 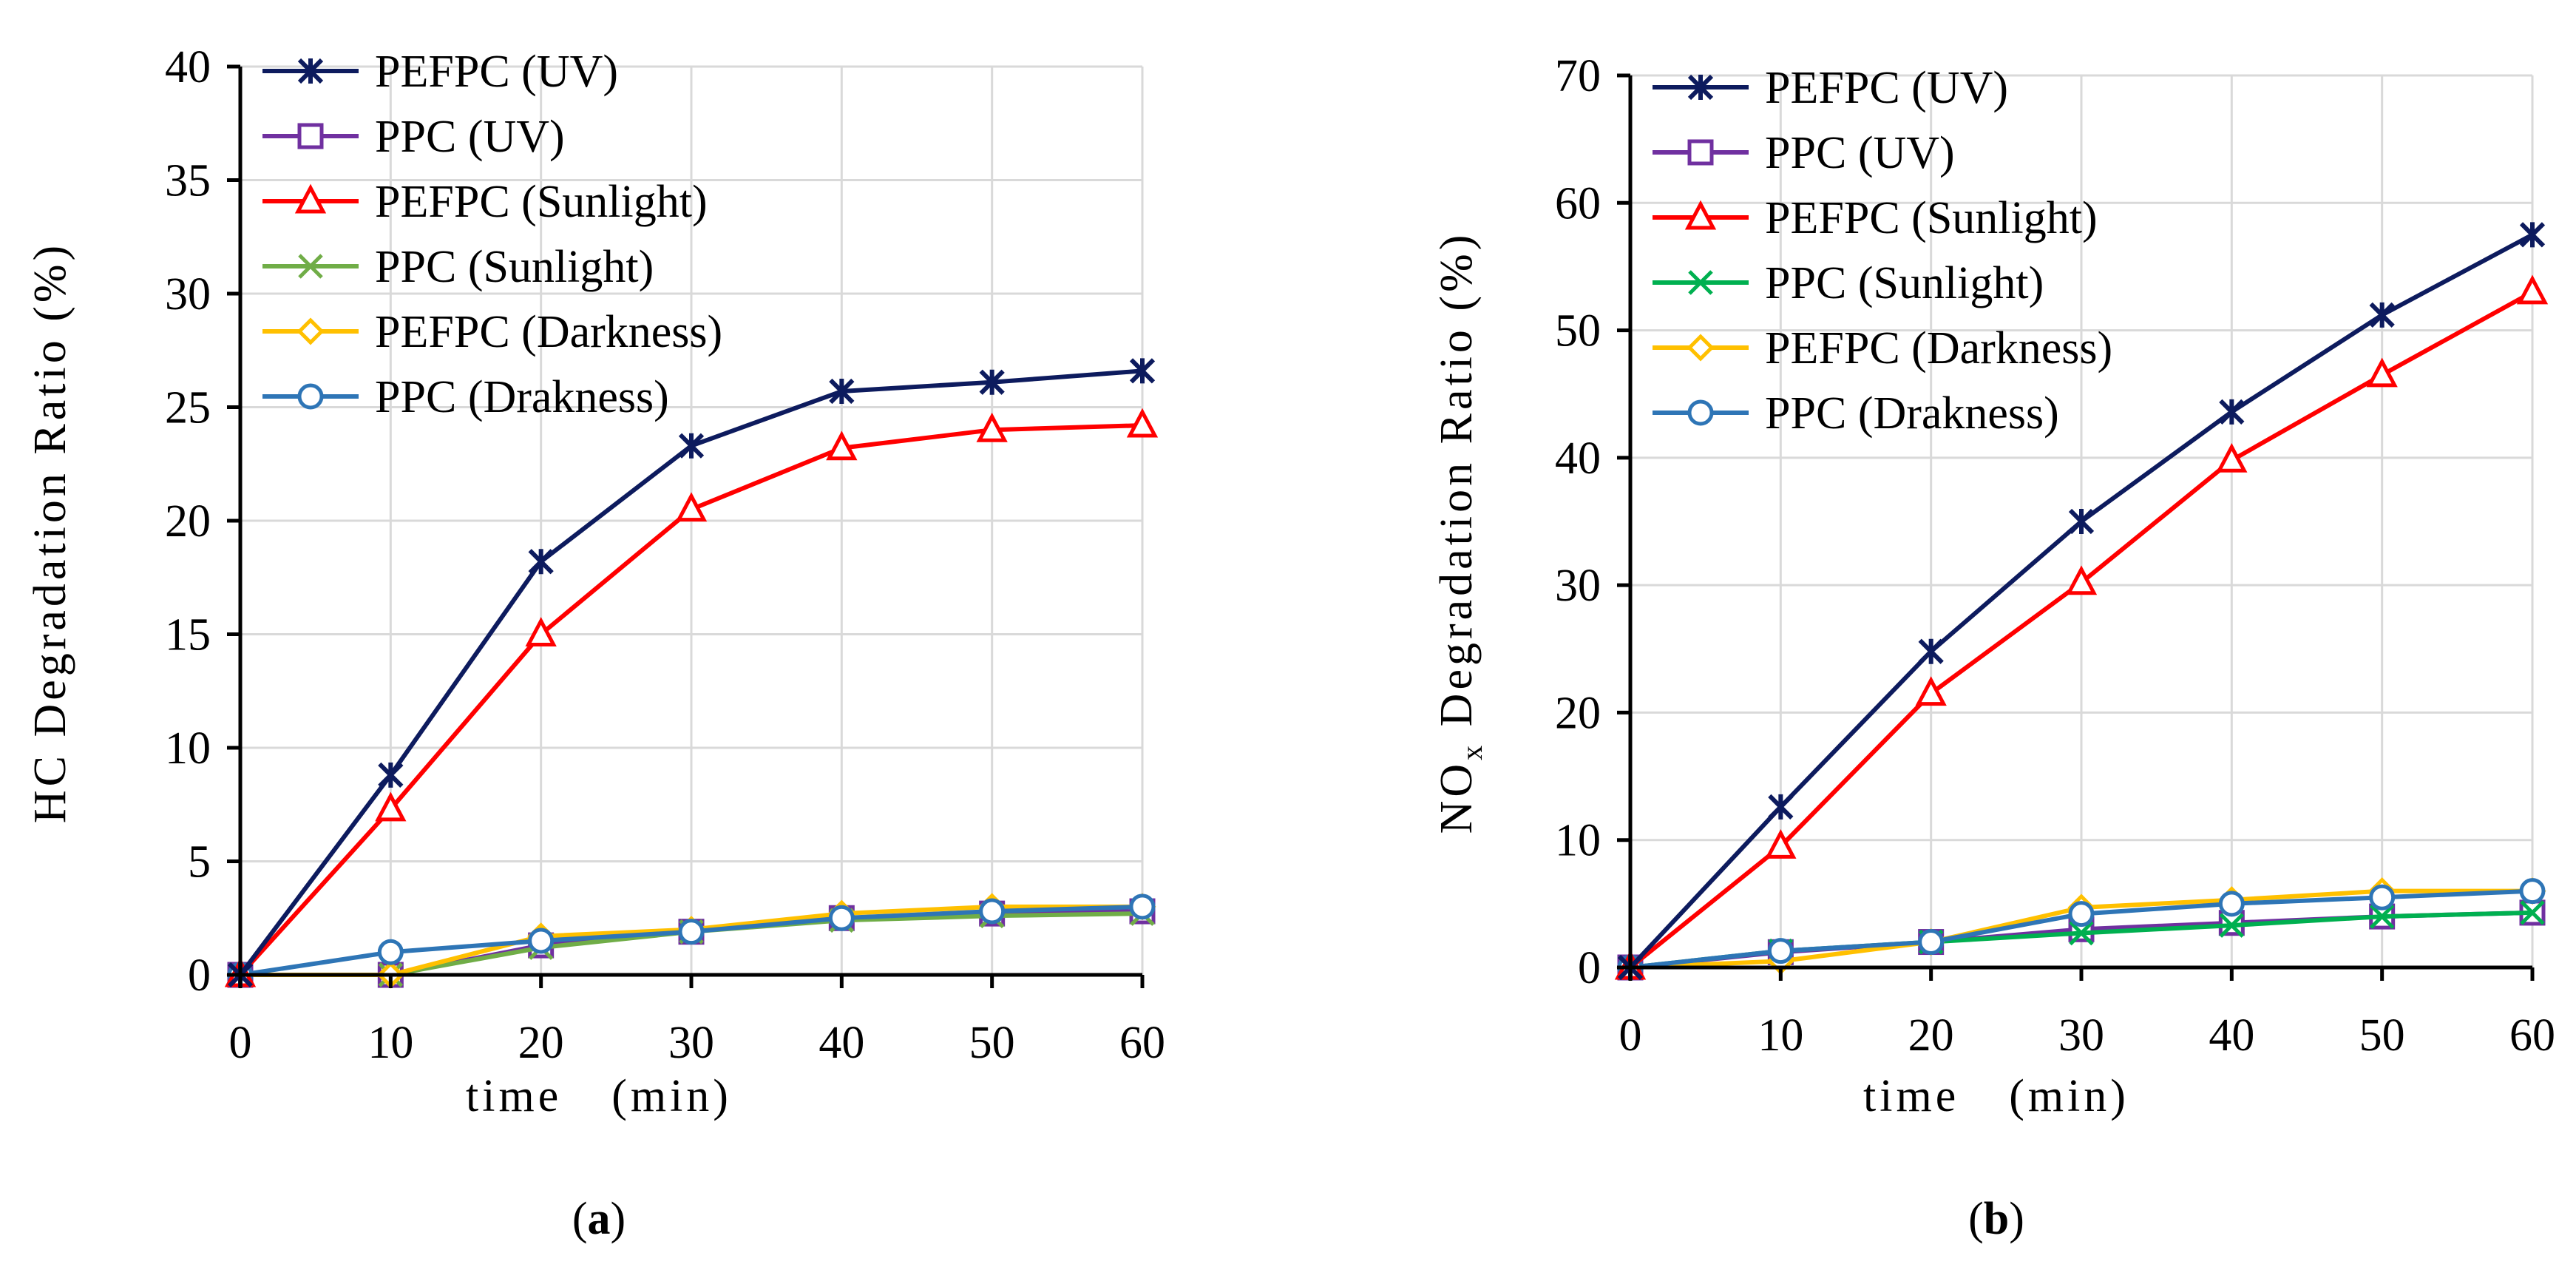 What do you see at coordinates (1912, 413) in the screenshot?
I see `legend-label: PPC (Drakness)` at bounding box center [1912, 413].